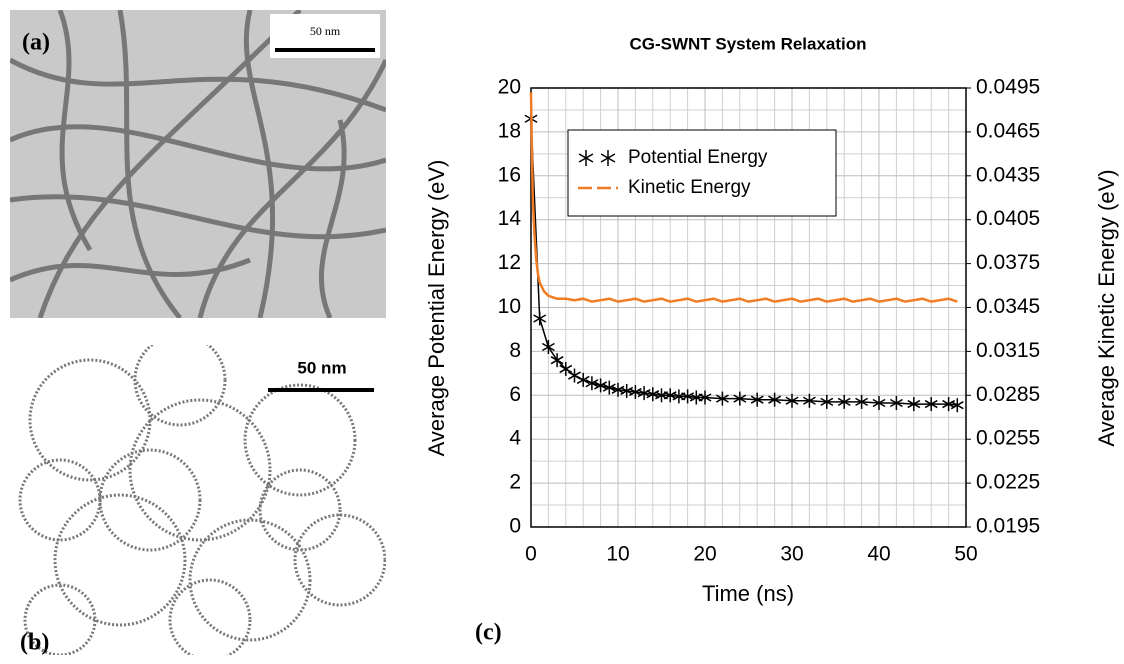 Image resolution: width=1124 pixels, height=664 pixels. Describe the element at coordinates (1008, 526) in the screenshot. I see `y2-tick-label: 0.0195` at that location.